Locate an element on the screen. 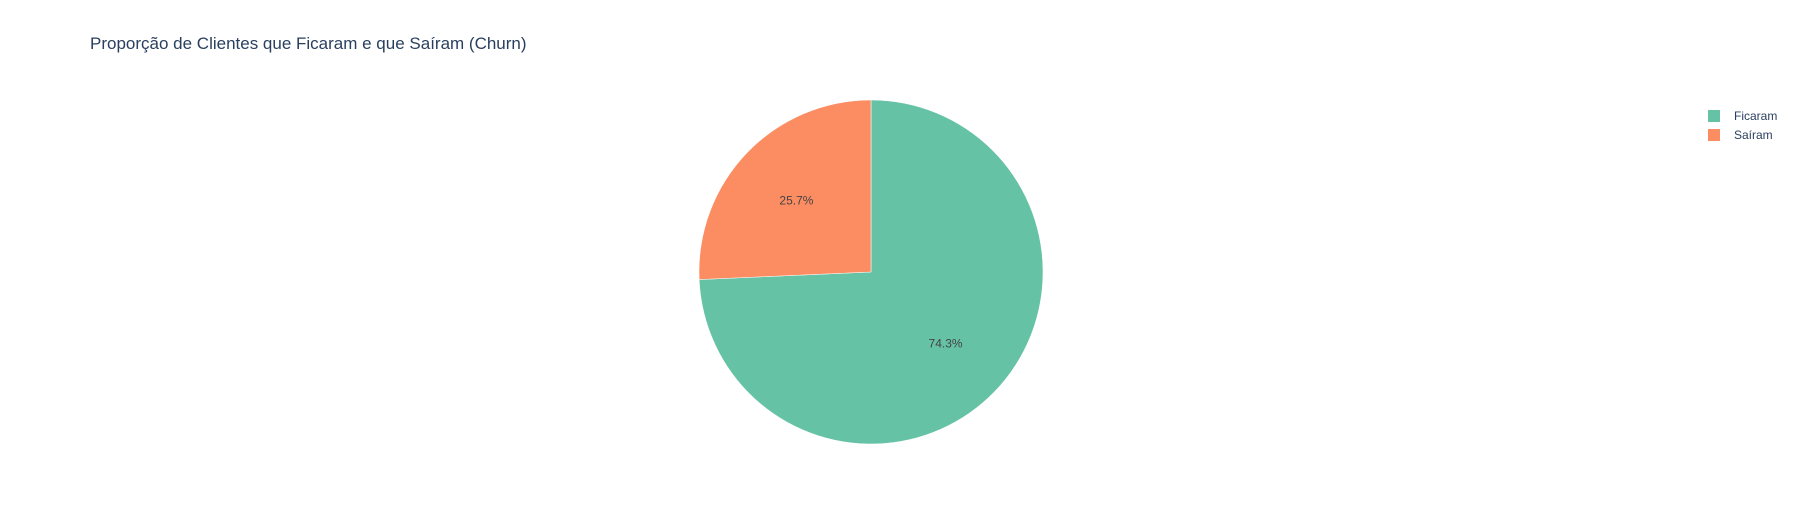  legend-item-sairam: Saíram is located at coordinates (1742, 134).